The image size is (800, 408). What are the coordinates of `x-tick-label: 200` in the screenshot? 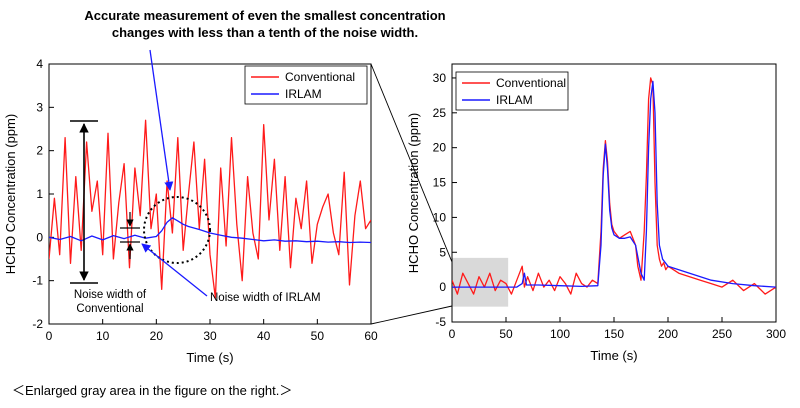 It's located at (668, 334).